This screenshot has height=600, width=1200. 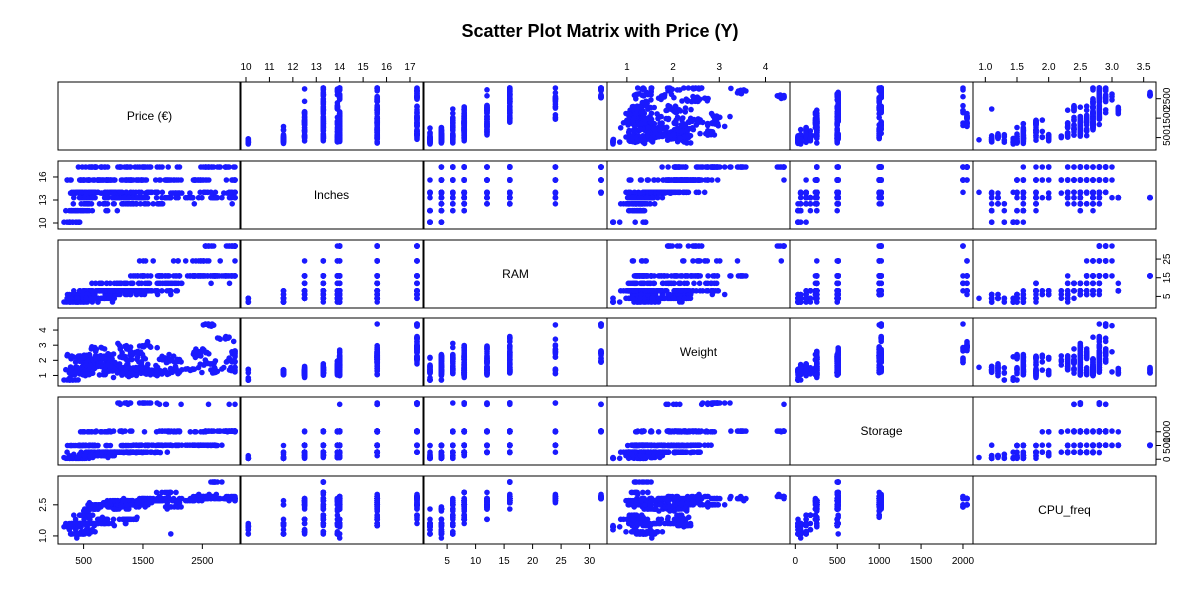 What do you see at coordinates (149, 116) in the screenshot?
I see `diagonal-label-price: Price (€)` at bounding box center [149, 116].